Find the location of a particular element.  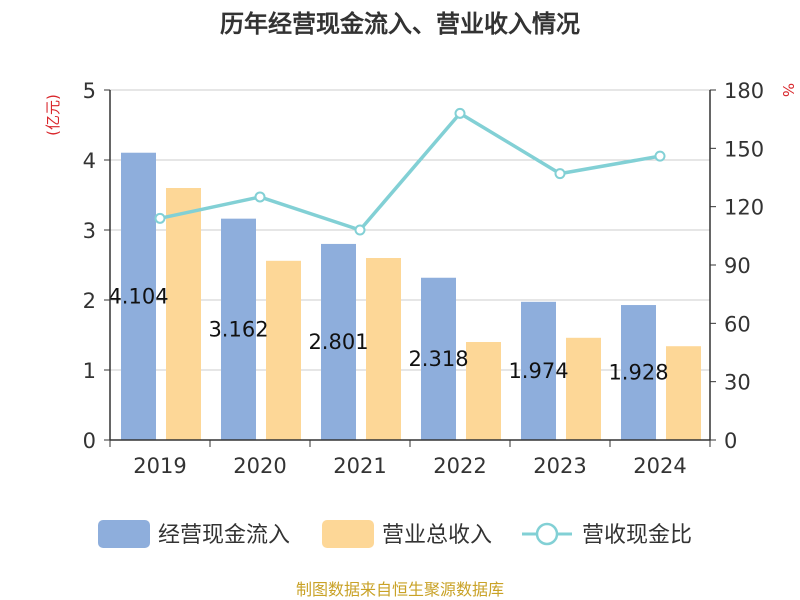

data-label-cash-inflow: 3.162 is located at coordinates (238, 329).